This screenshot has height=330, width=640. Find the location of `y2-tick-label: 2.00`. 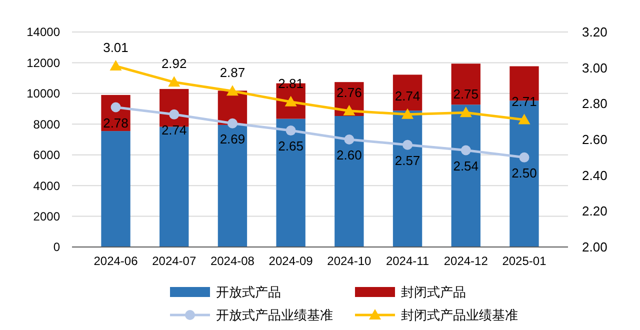

y2-tick-label: 2.00 is located at coordinates (595, 247).